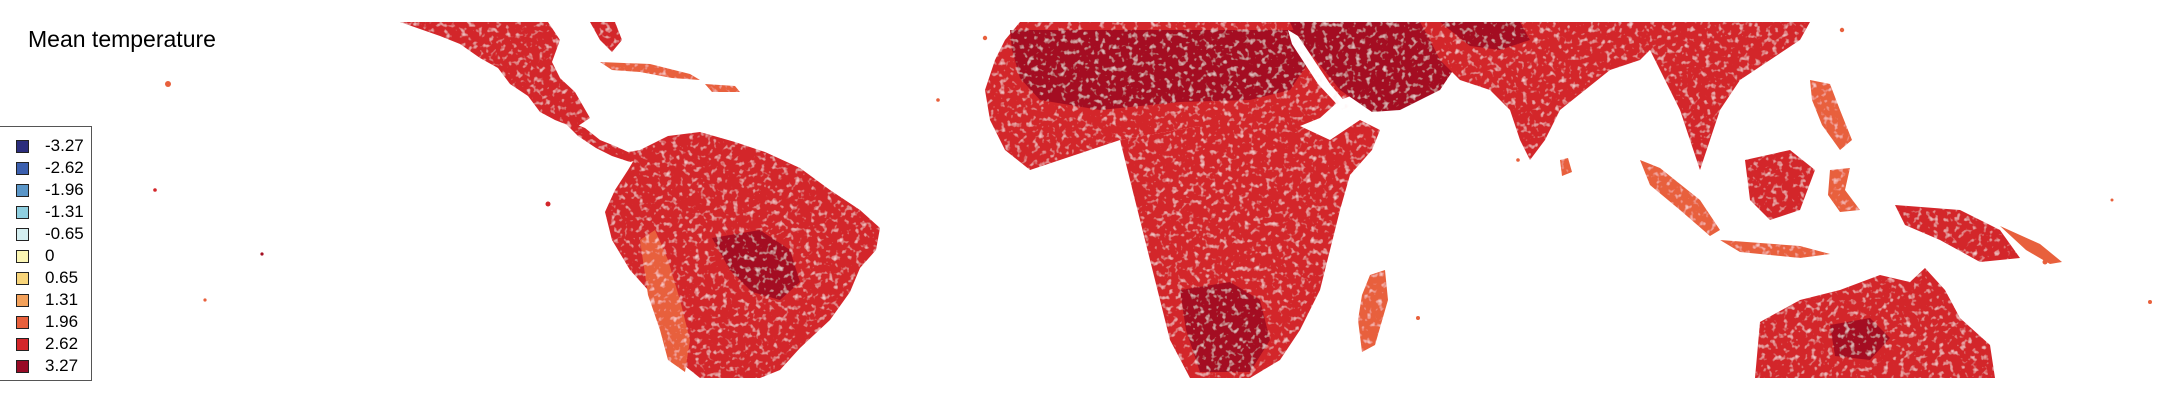 The image size is (2160, 400). What do you see at coordinates (1844, 190) in the screenshot?
I see `land-sulawesi` at bounding box center [1844, 190].